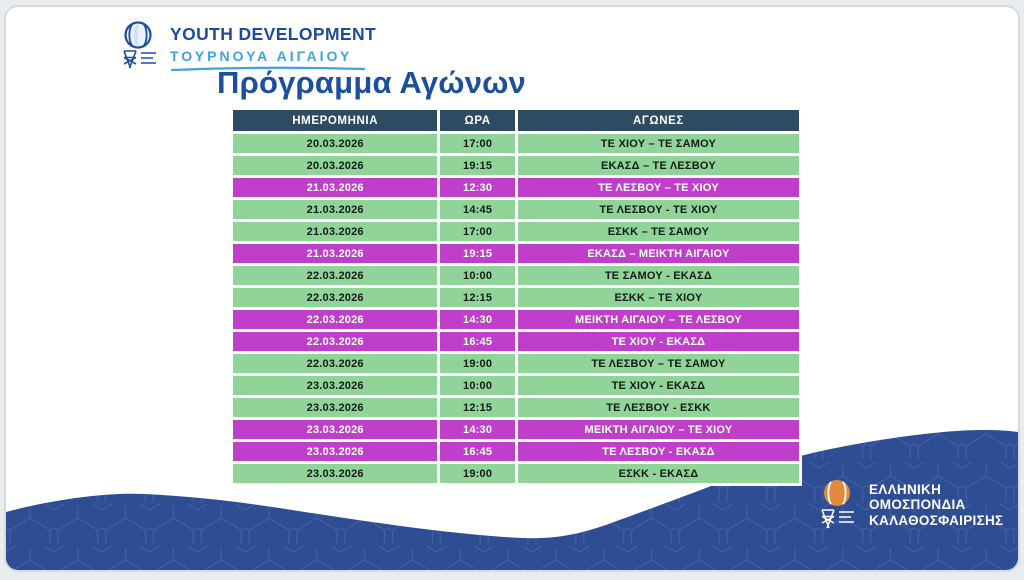 The height and width of the screenshot is (580, 1024). Describe the element at coordinates (658, 363) in the screenshot. I see `match-teams: ΤΕ ΛΕΣΒΟΥ – ΤΕ ΣΑΜΟΥ` at that location.